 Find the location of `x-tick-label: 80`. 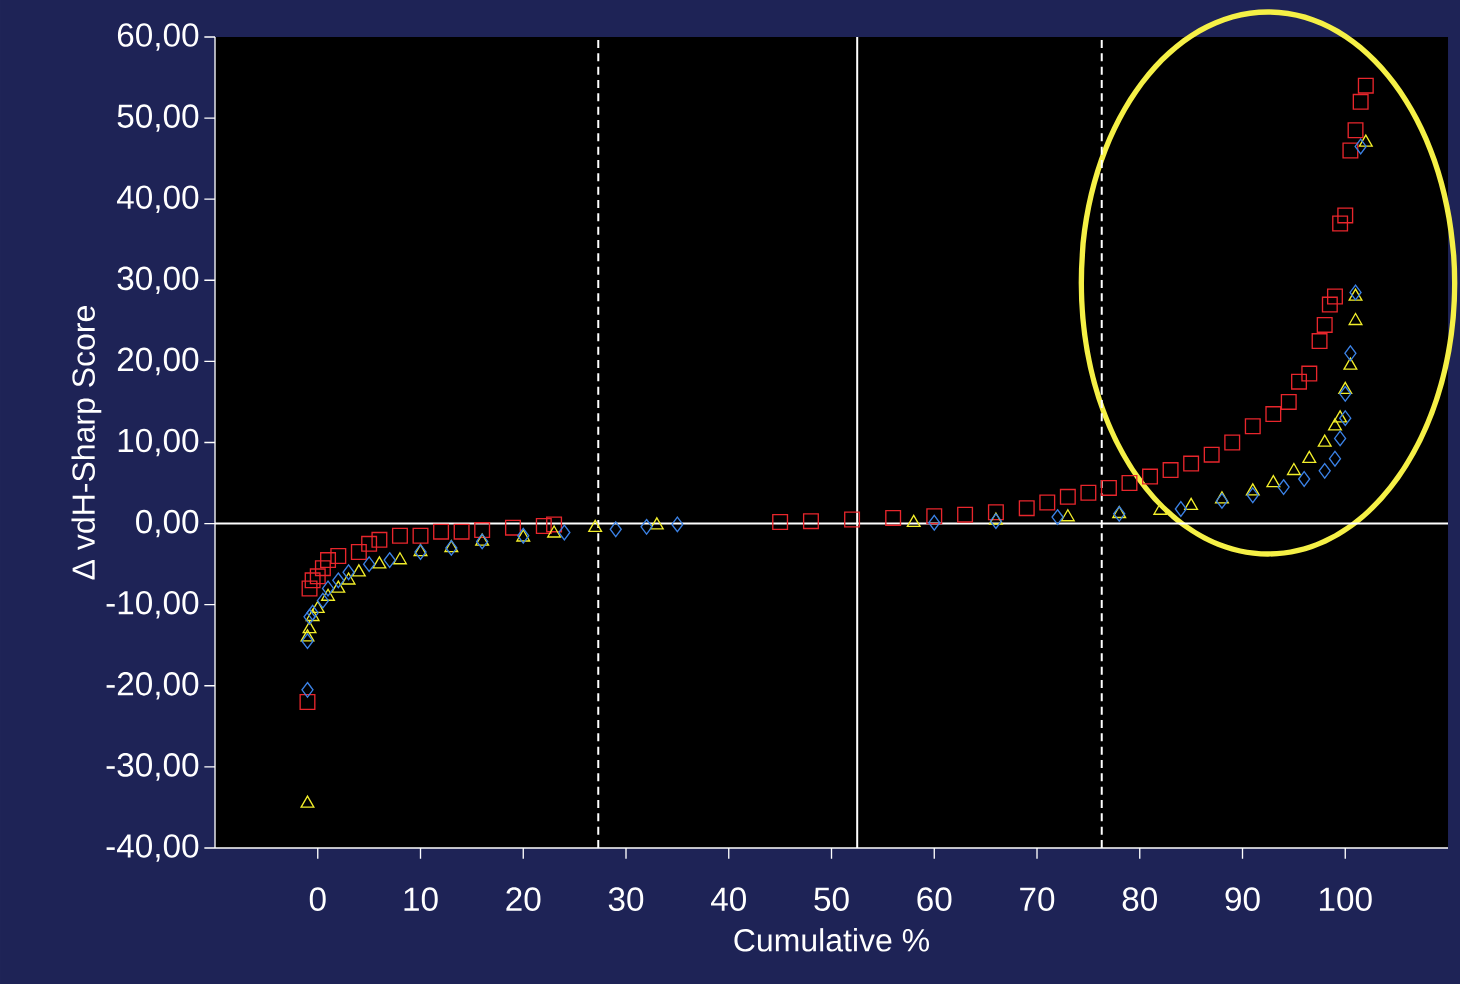

x-tick-label: 80 is located at coordinates (1139, 899).